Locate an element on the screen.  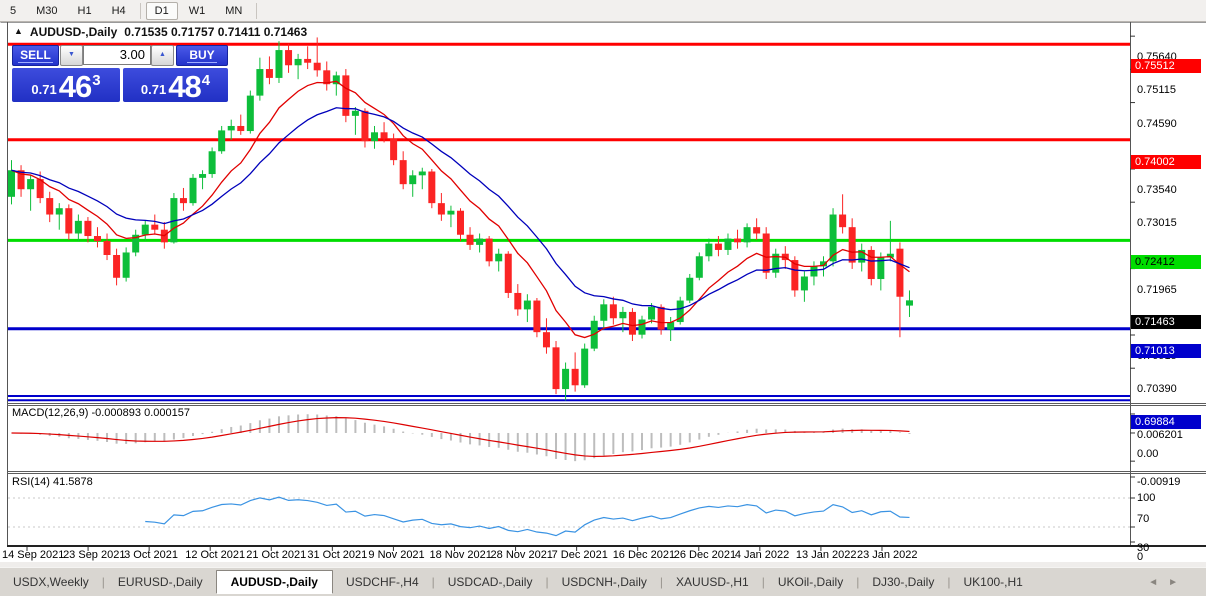
buy-button: BUY is located at coordinates (202, 55).